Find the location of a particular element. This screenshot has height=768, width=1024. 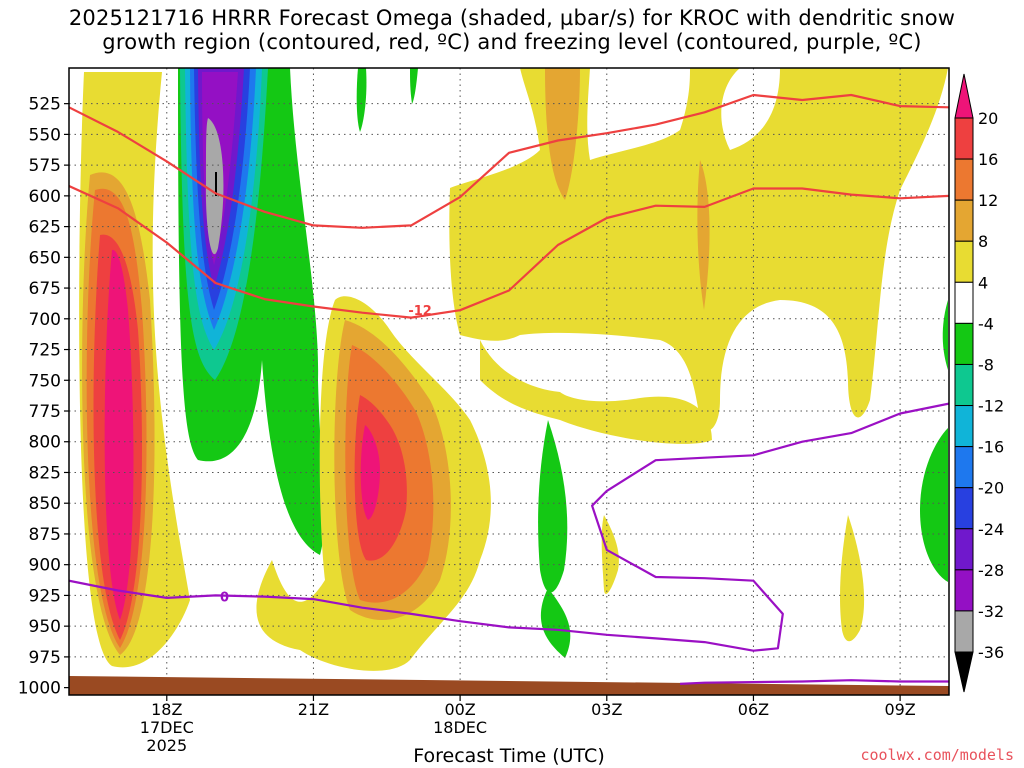

source-credit: coolwx.com/models is located at coordinates (937, 755).